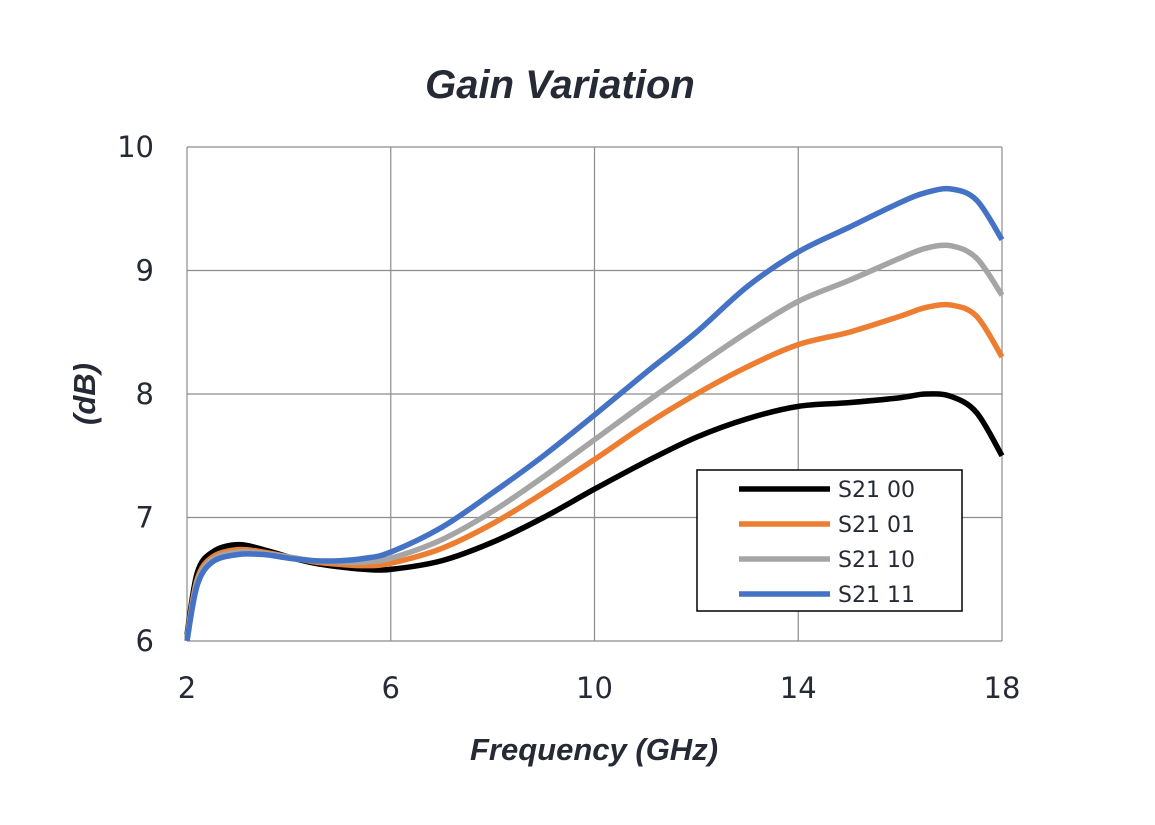 The width and height of the screenshot is (1155, 825). Describe the element at coordinates (876, 490) in the screenshot. I see `legend-label-s21-00: S21 00` at that location.